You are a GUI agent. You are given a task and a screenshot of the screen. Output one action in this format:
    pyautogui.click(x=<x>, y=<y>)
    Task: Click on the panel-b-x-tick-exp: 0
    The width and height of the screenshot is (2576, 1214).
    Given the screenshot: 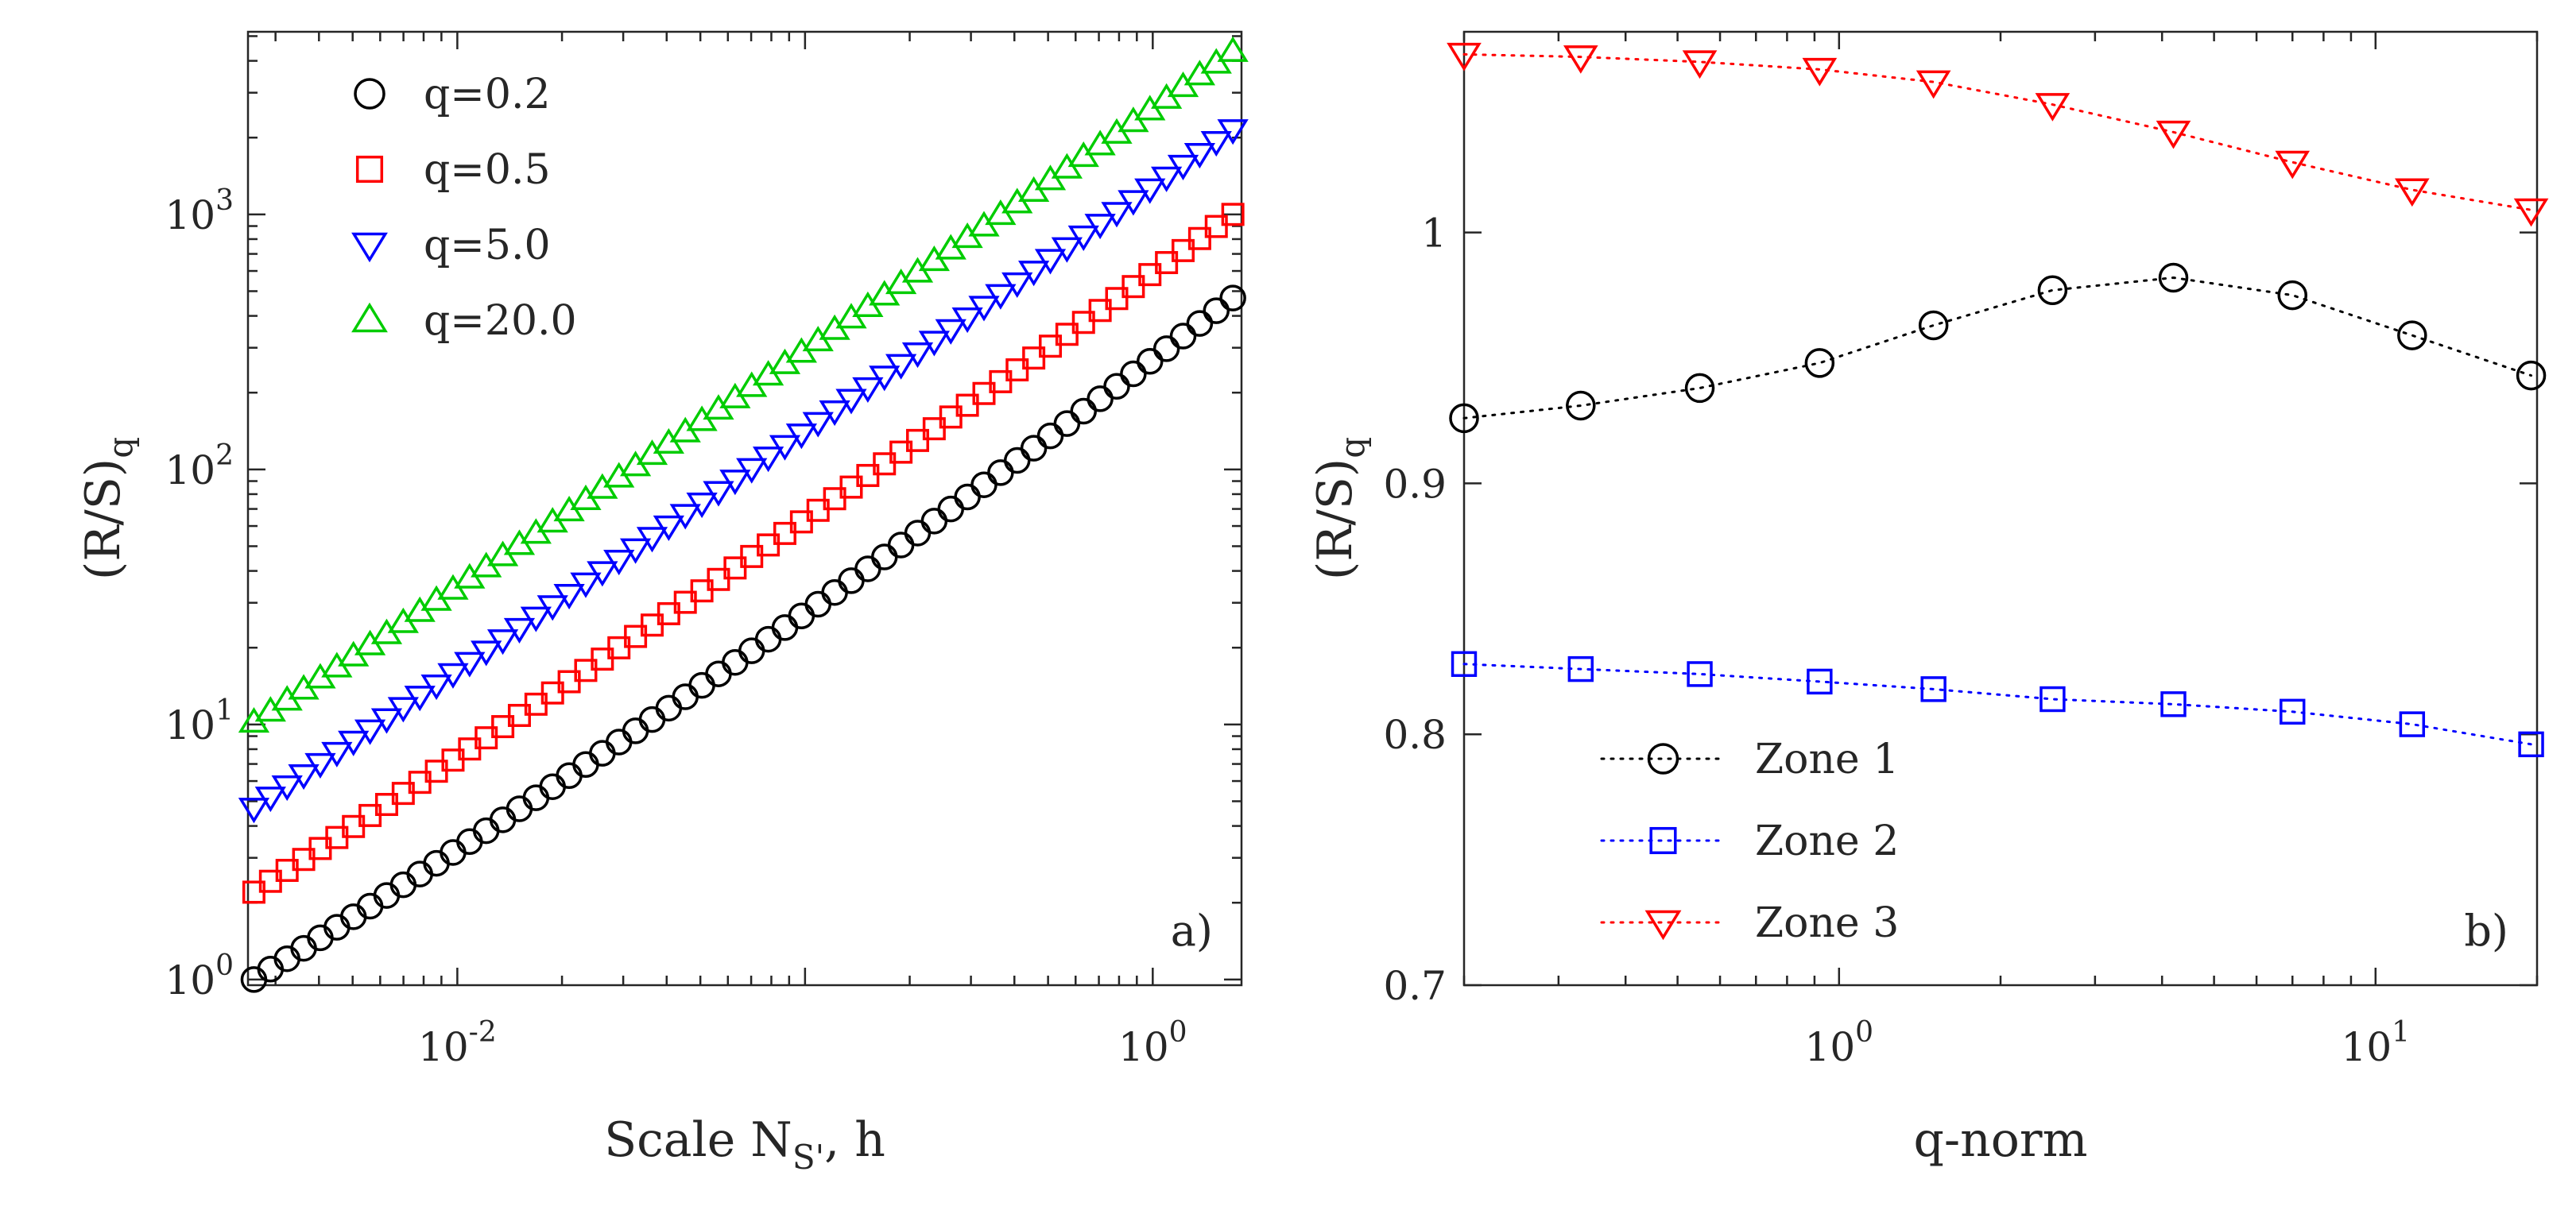 What is the action you would take?
    pyautogui.click(x=1864, y=1032)
    